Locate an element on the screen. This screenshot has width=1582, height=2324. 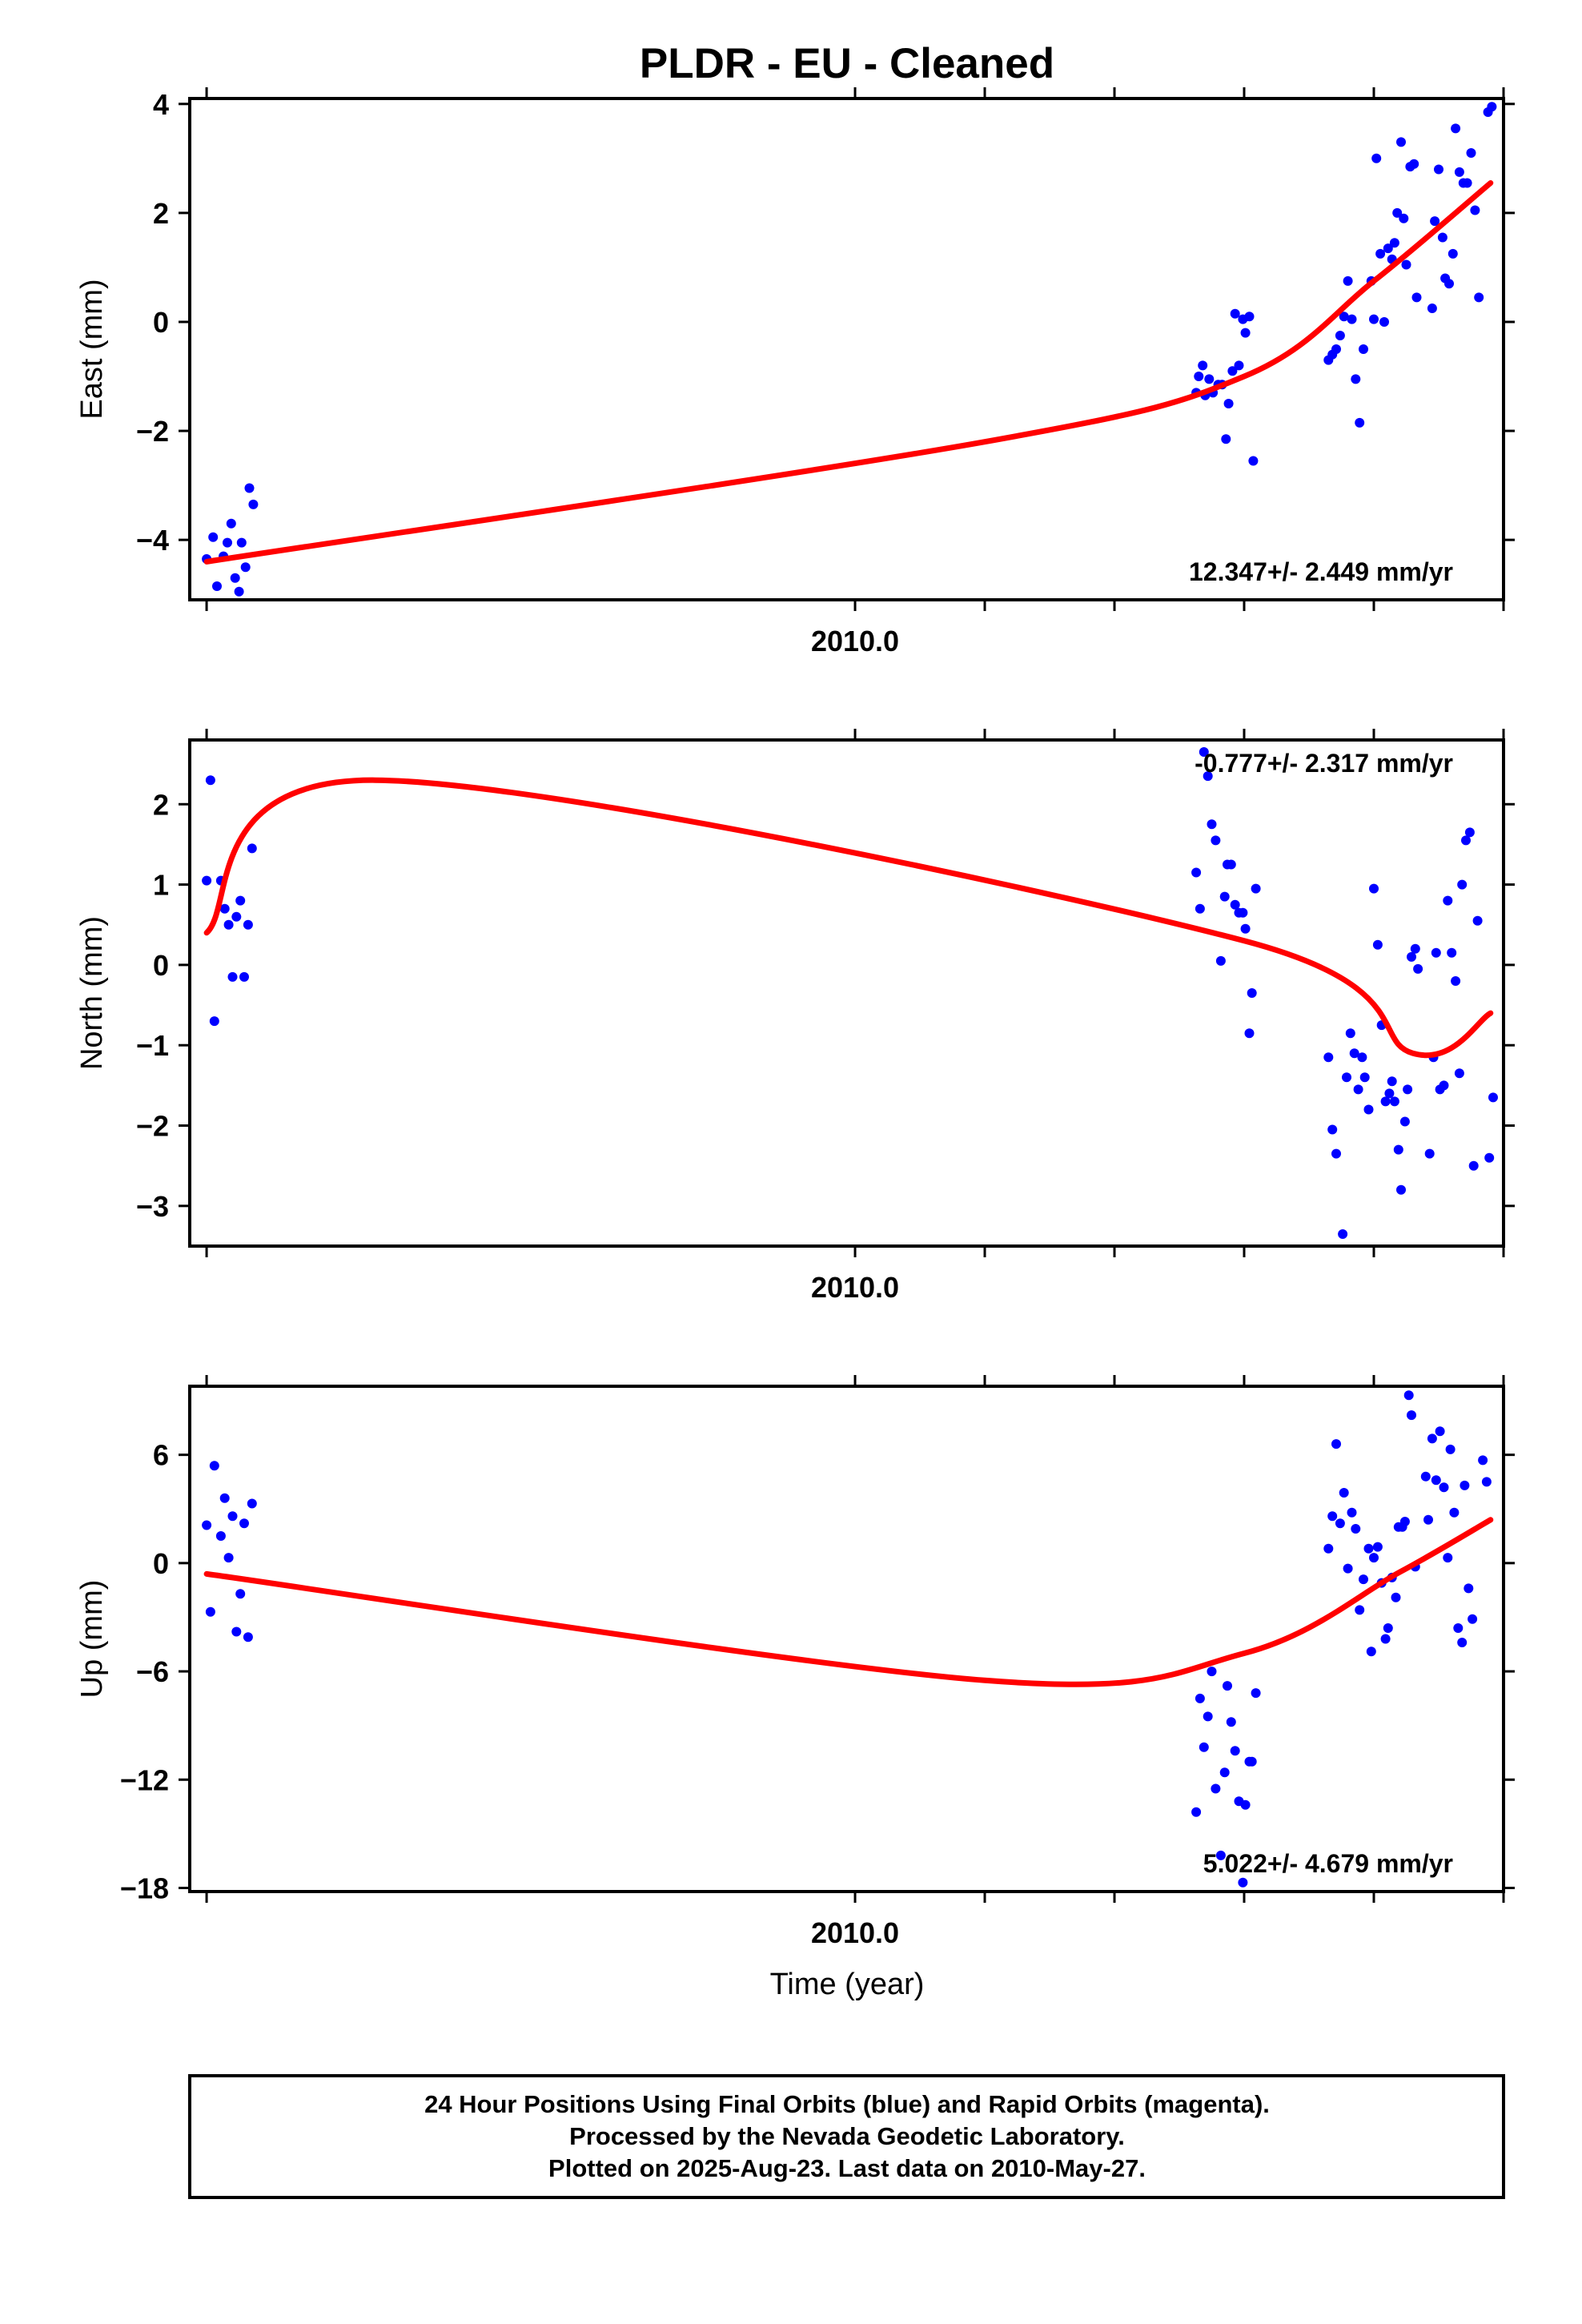
y-tick-label: 2 is located at coordinates (161, 213).